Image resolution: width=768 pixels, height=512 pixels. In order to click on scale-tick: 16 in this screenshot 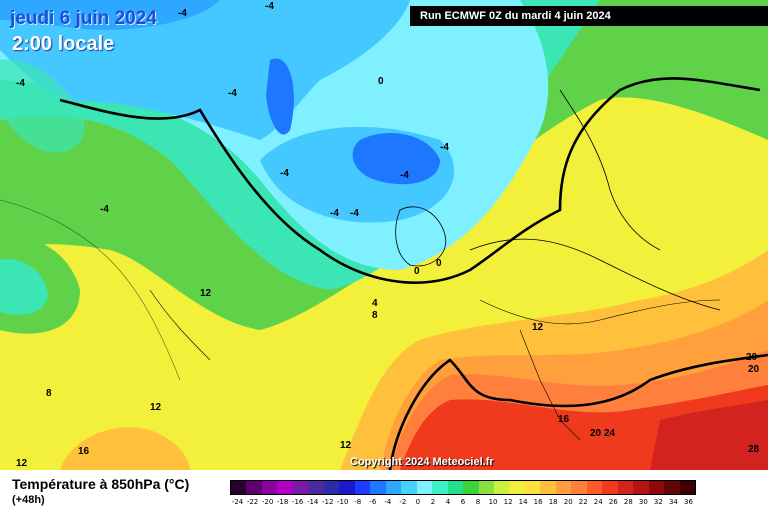, I will do `click(538, 502)`.